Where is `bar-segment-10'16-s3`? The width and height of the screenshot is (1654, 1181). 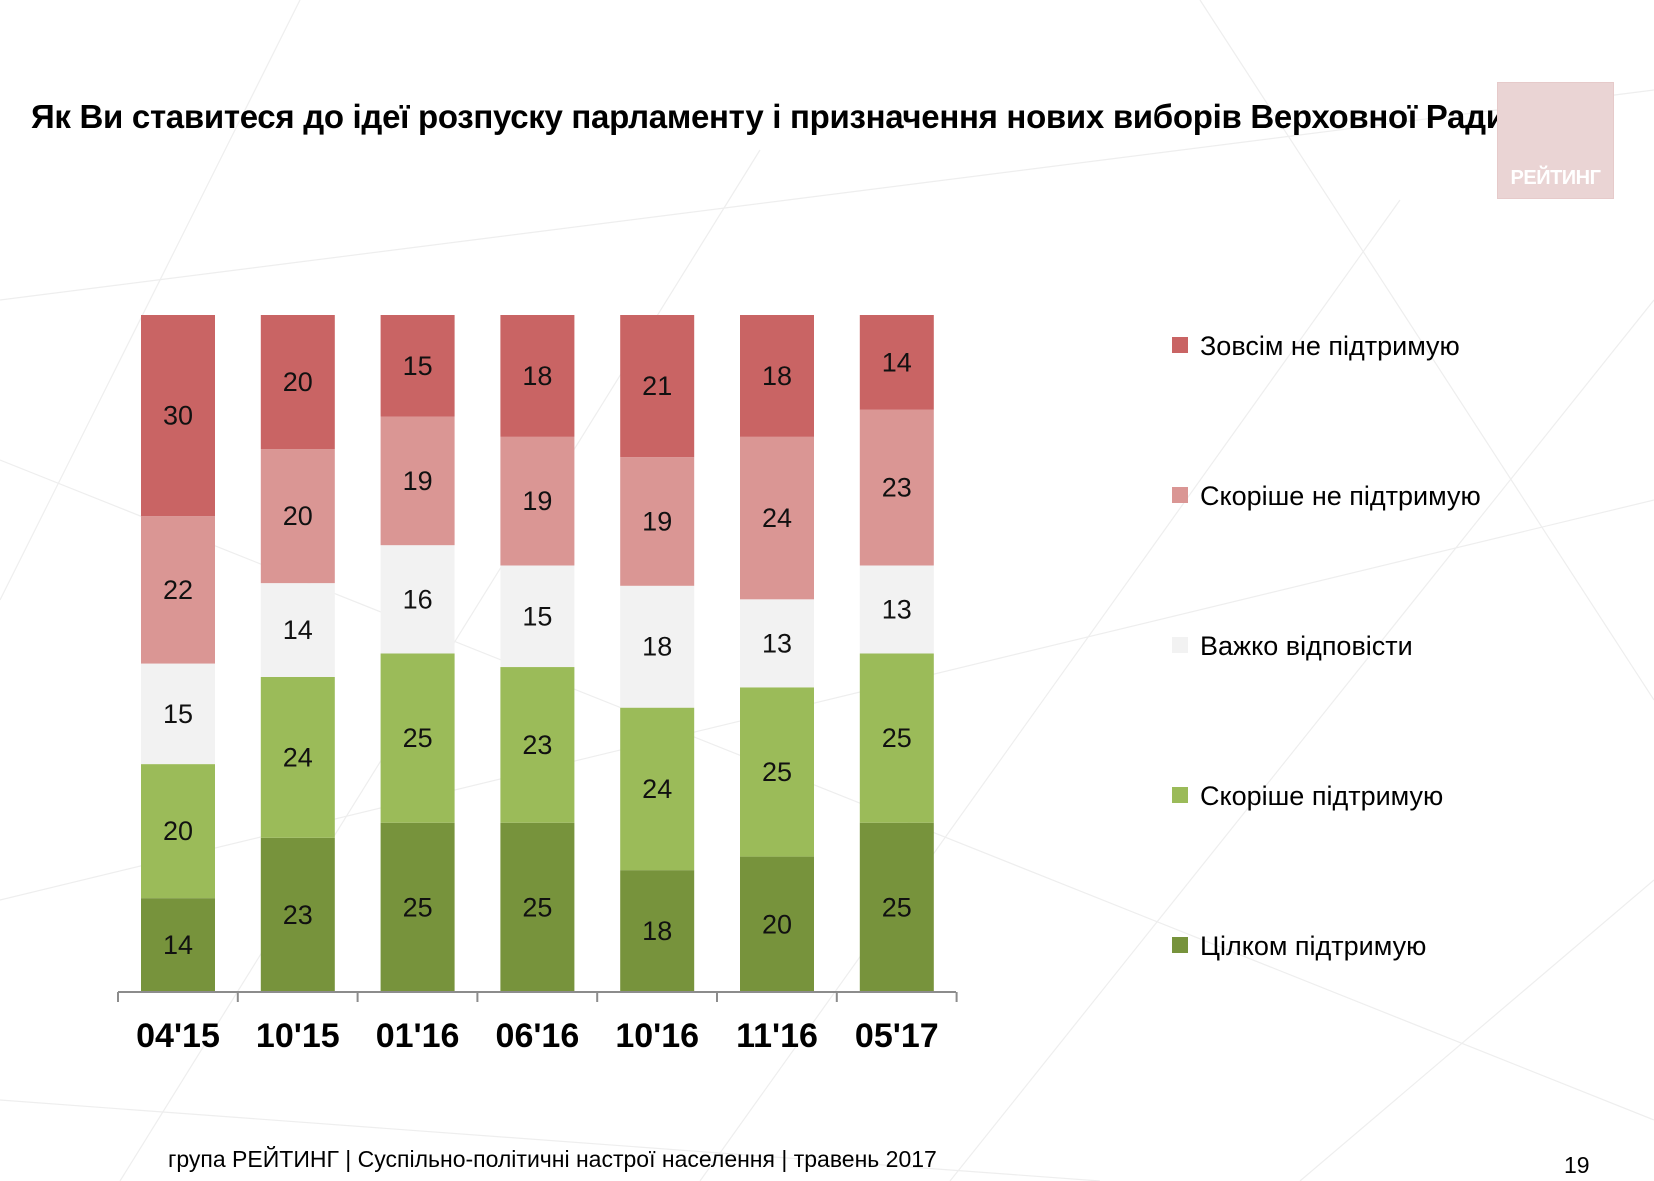
bar-segment-10'16-s3 is located at coordinates (657, 521).